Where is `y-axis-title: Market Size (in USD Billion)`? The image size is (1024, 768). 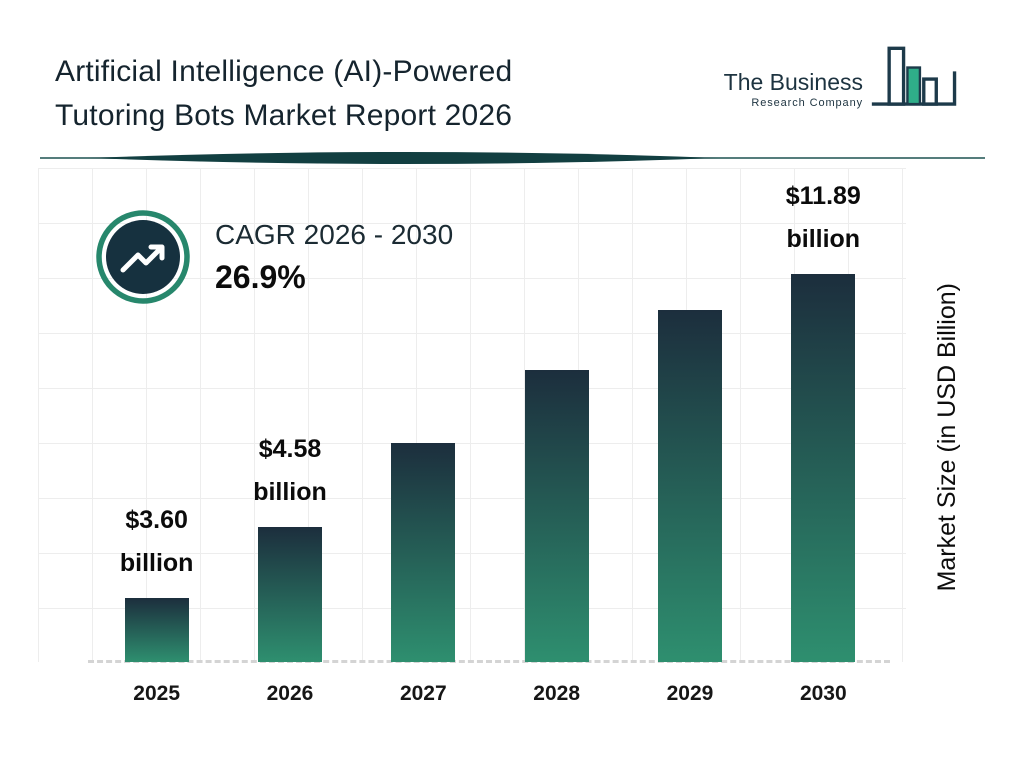
y-axis-title: Market Size (in USD Billion) is located at coordinates (947, 437).